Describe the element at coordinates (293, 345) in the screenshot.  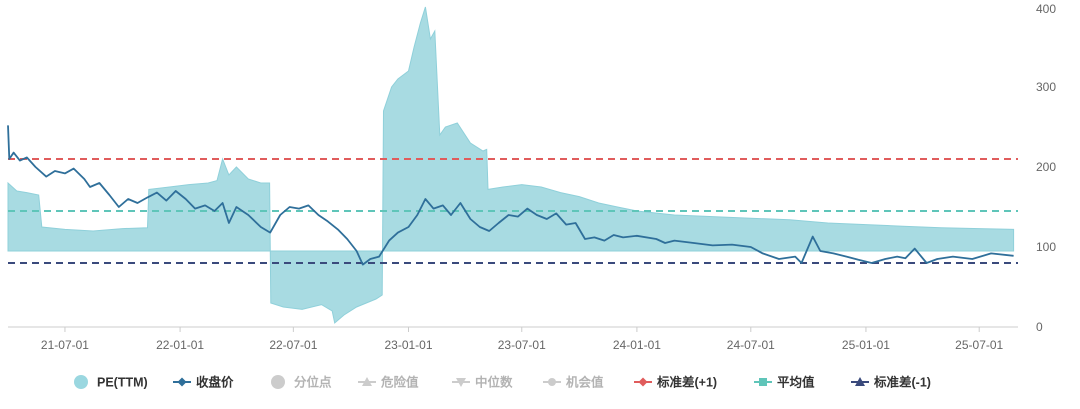
I see `x-tick-label: 22-07-01` at that location.